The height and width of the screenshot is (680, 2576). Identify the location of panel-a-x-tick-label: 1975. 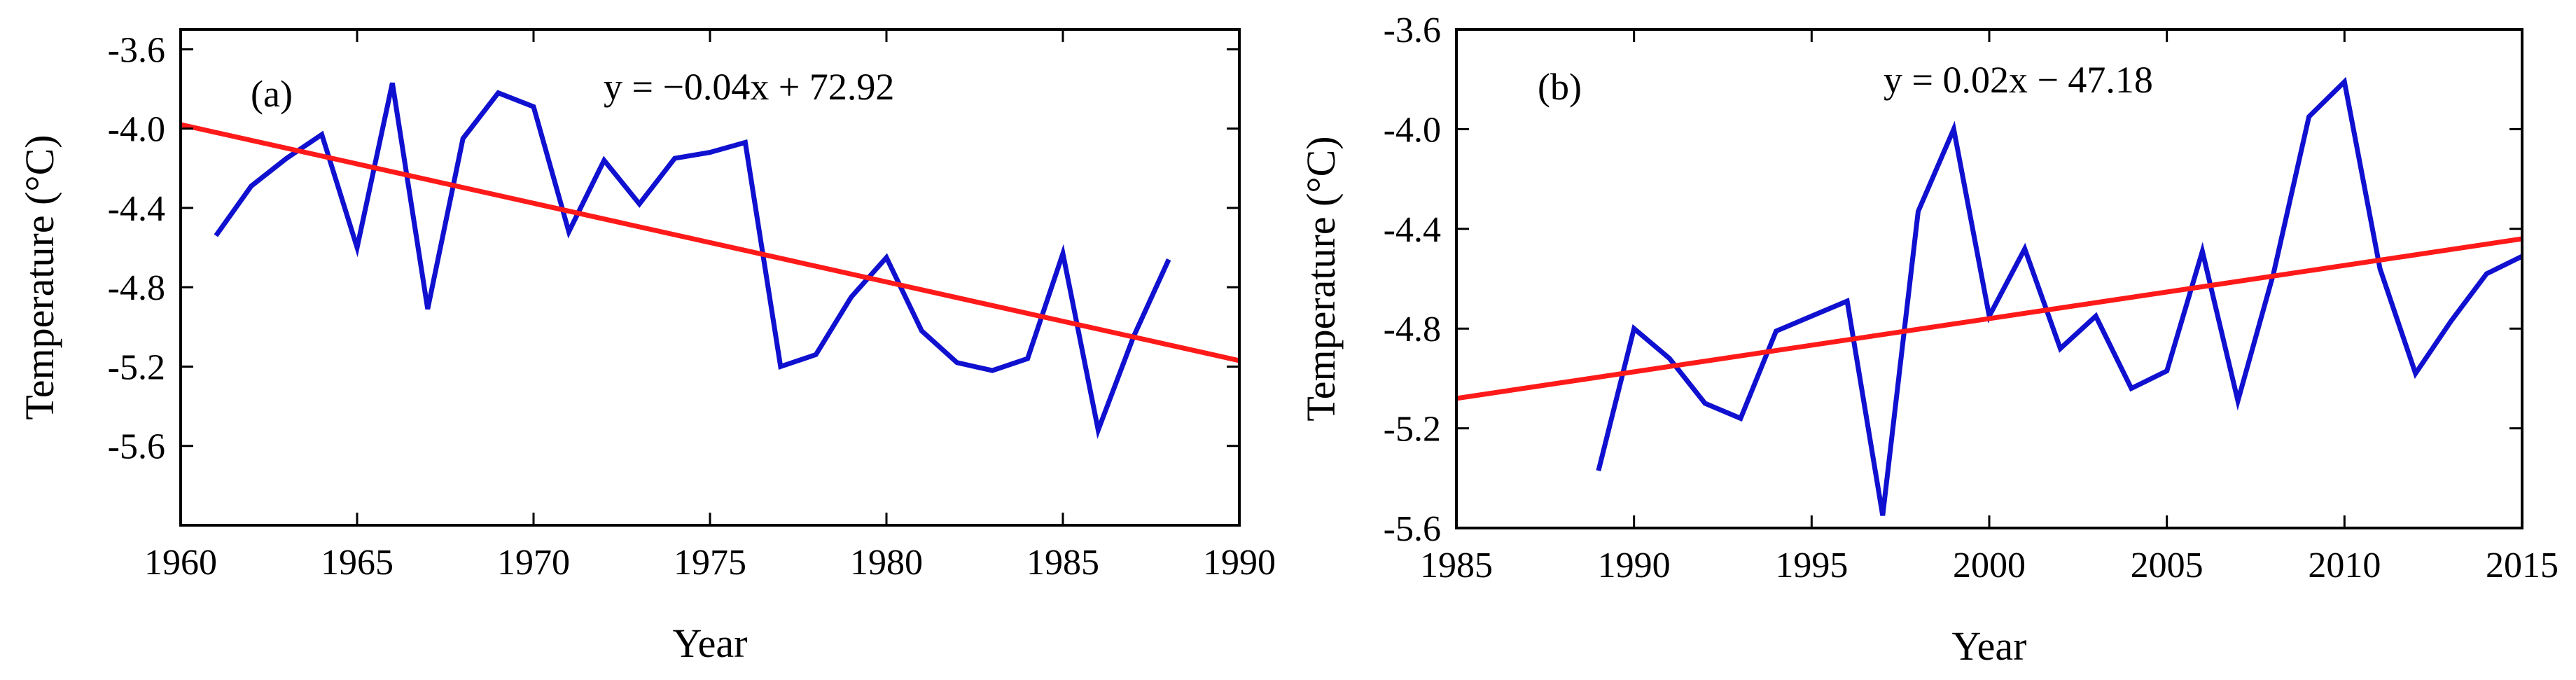
(710, 563).